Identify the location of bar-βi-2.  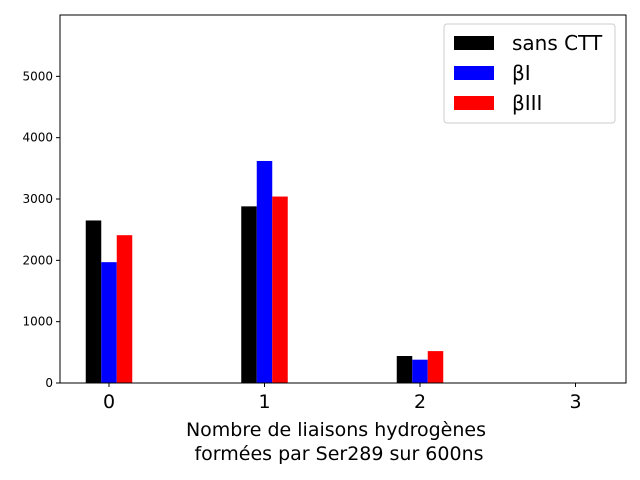
(420, 371).